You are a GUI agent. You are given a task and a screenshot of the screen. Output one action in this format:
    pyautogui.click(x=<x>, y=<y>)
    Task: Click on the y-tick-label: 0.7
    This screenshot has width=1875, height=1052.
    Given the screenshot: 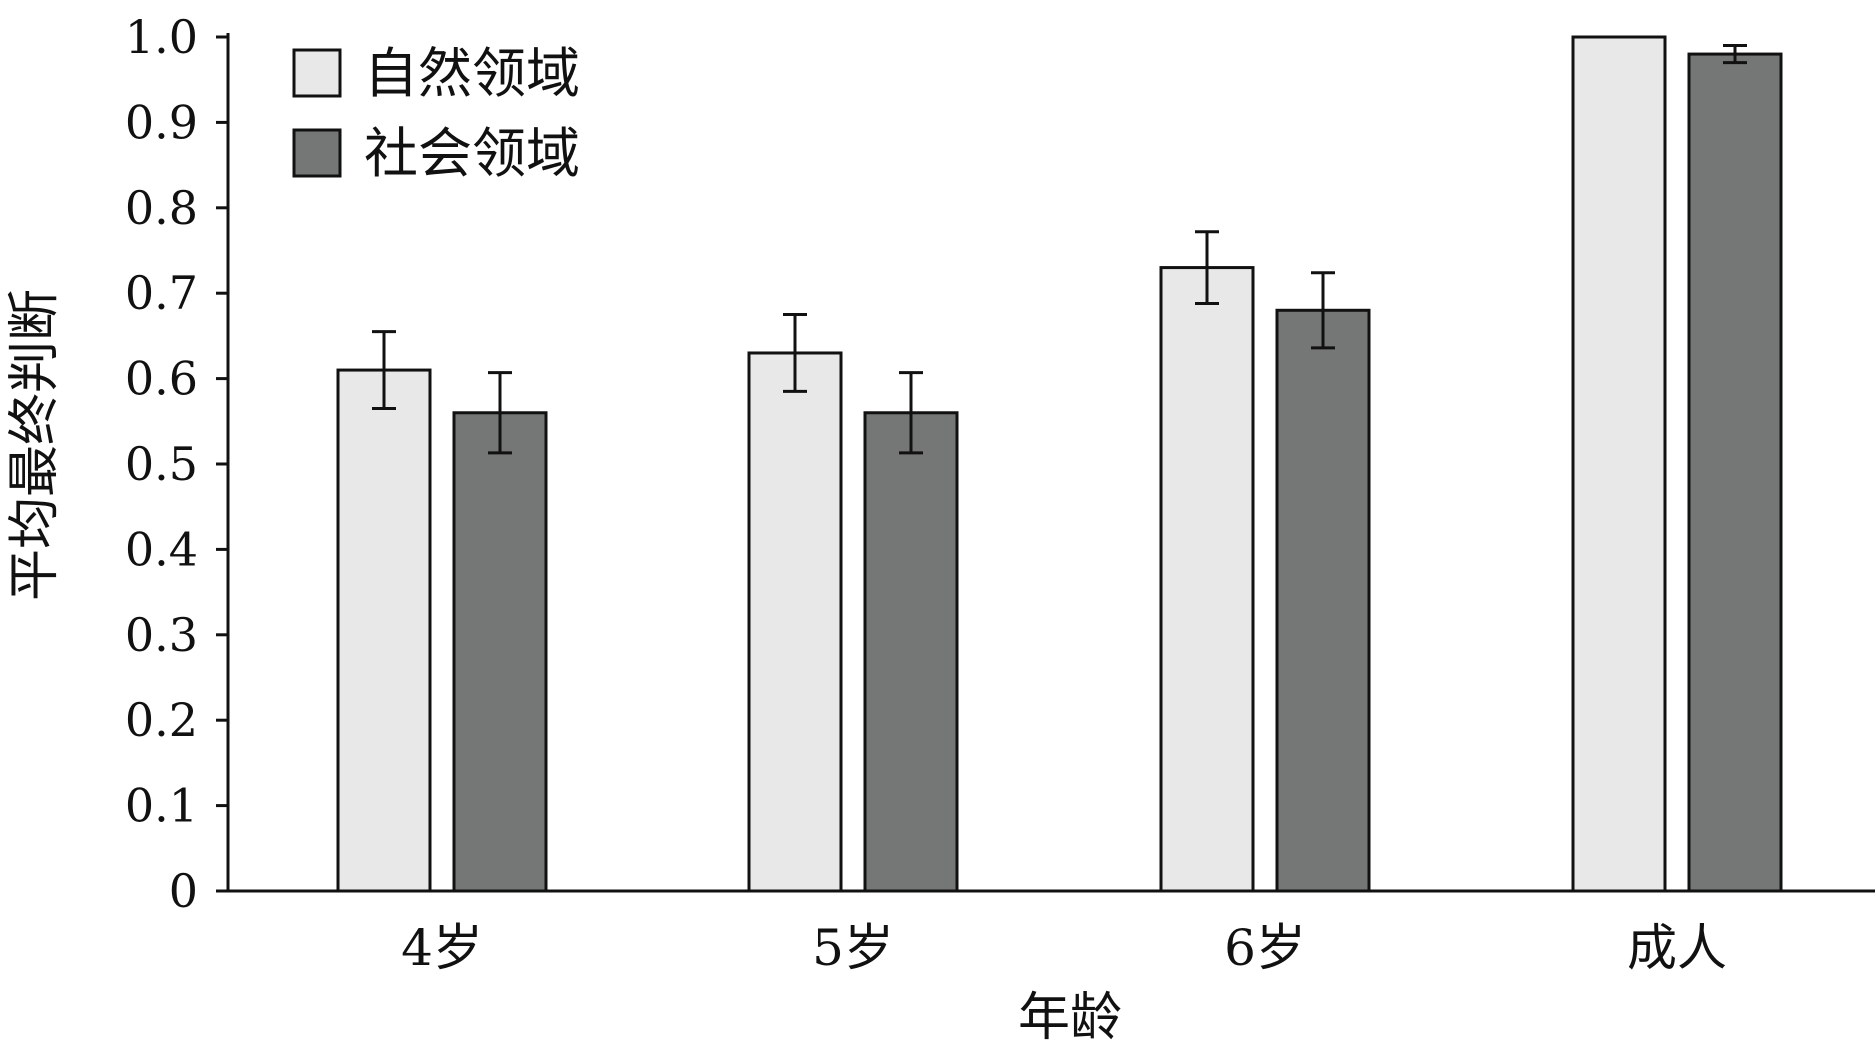 What is the action you would take?
    pyautogui.click(x=161, y=293)
    